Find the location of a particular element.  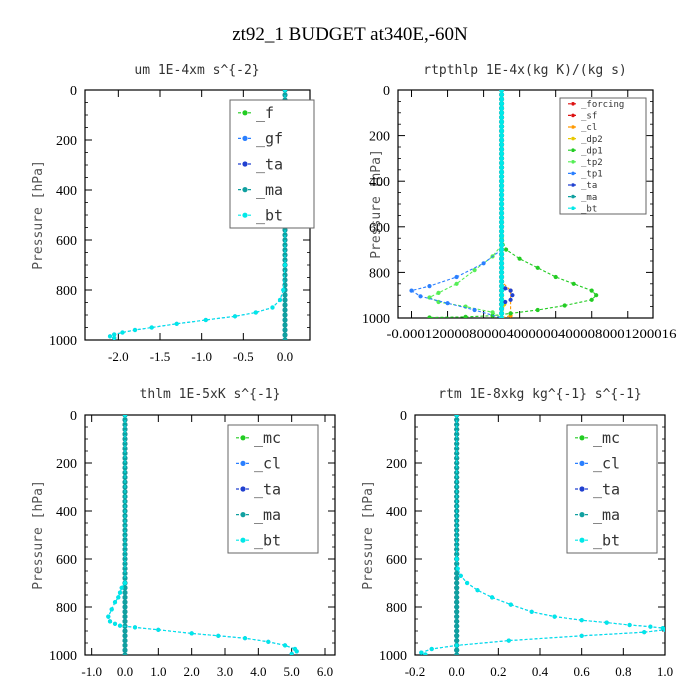

y-tick-label: 0 is located at coordinates (403, 416).